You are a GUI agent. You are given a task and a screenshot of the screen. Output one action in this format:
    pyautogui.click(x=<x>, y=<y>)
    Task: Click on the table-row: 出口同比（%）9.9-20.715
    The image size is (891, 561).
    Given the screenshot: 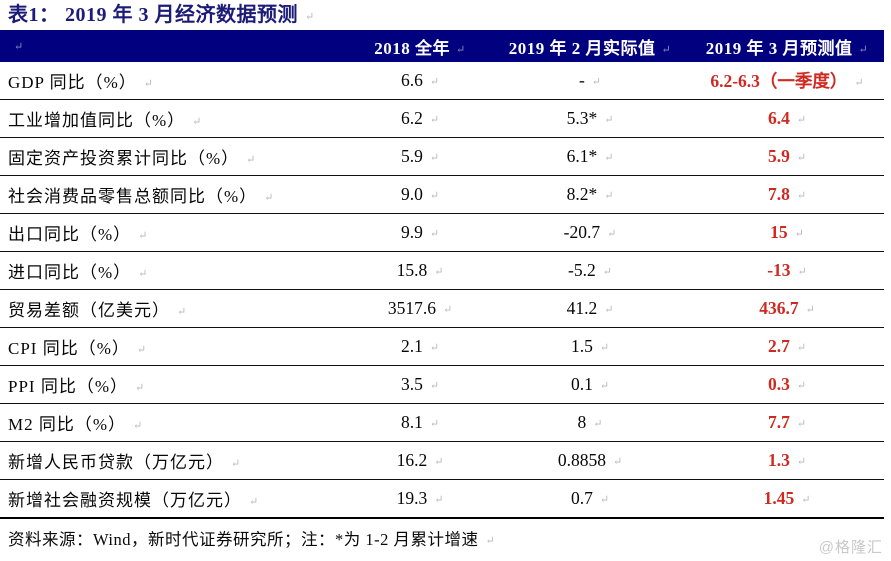 What is the action you would take?
    pyautogui.click(x=442, y=232)
    